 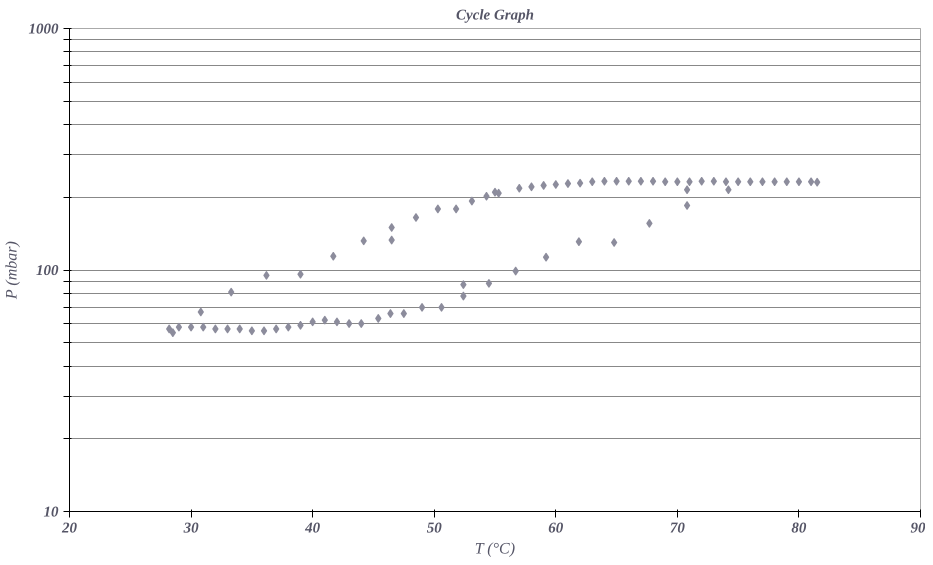 What do you see at coordinates (12, 270) in the screenshot?
I see `y-axis-title: P (mbar)` at bounding box center [12, 270].